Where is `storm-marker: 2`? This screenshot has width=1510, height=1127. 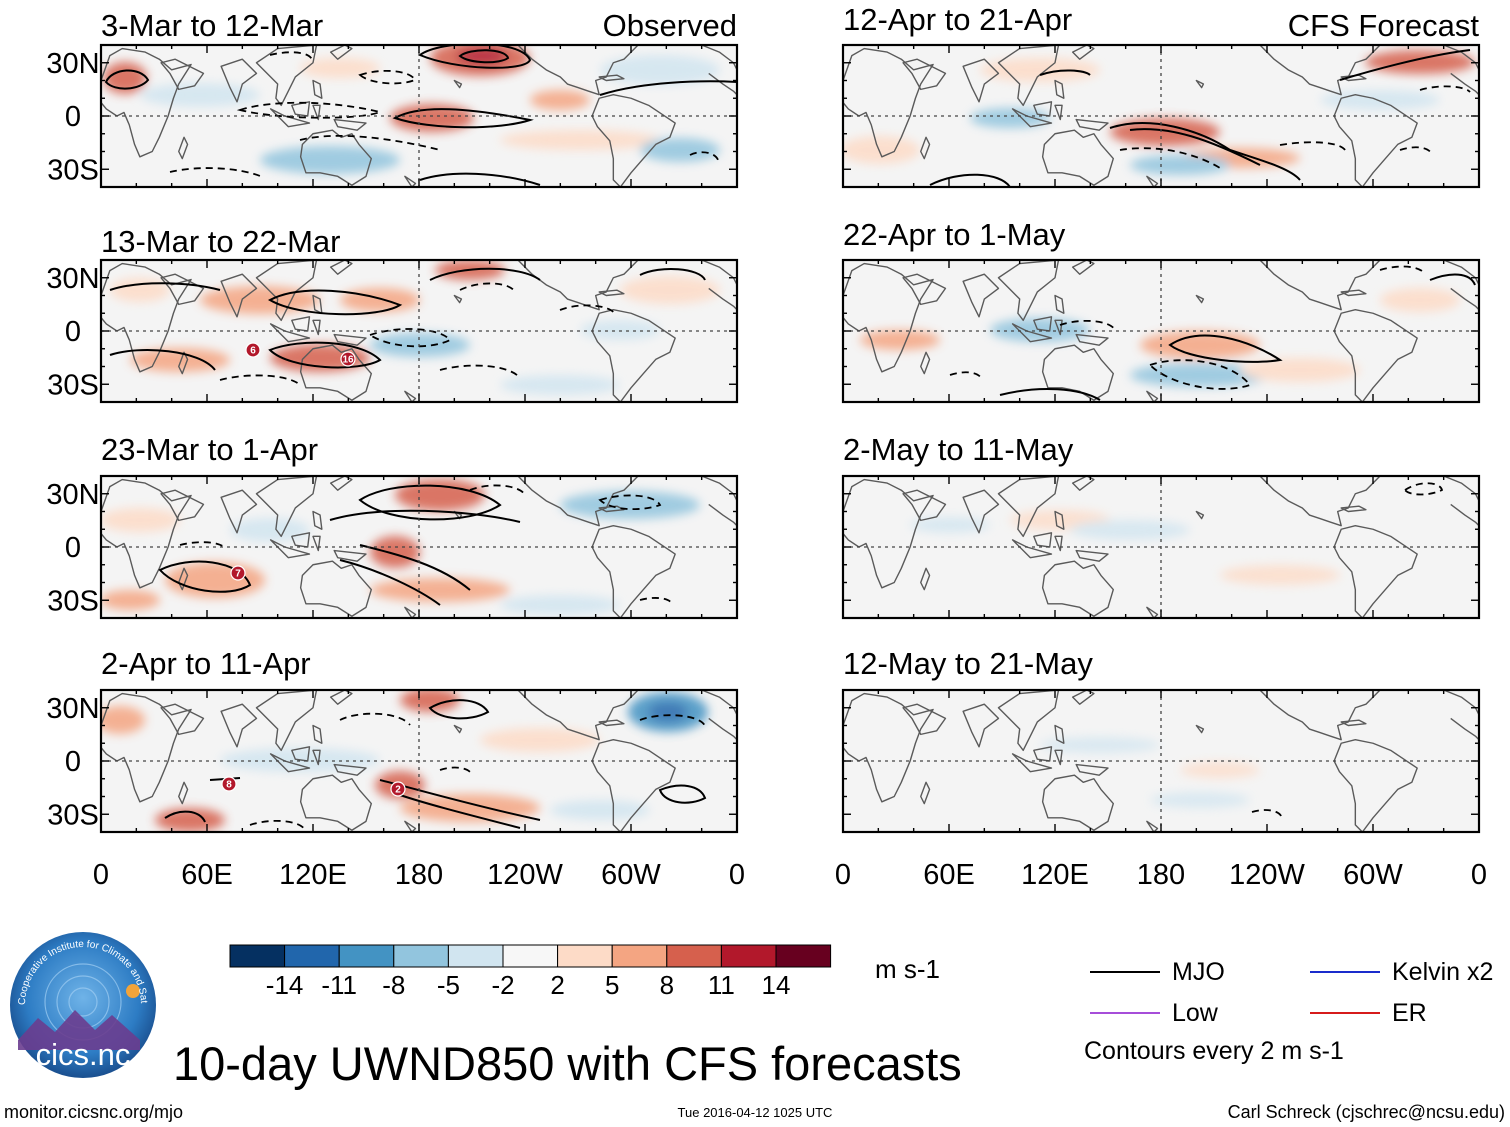 storm-marker: 2 is located at coordinates (398, 789).